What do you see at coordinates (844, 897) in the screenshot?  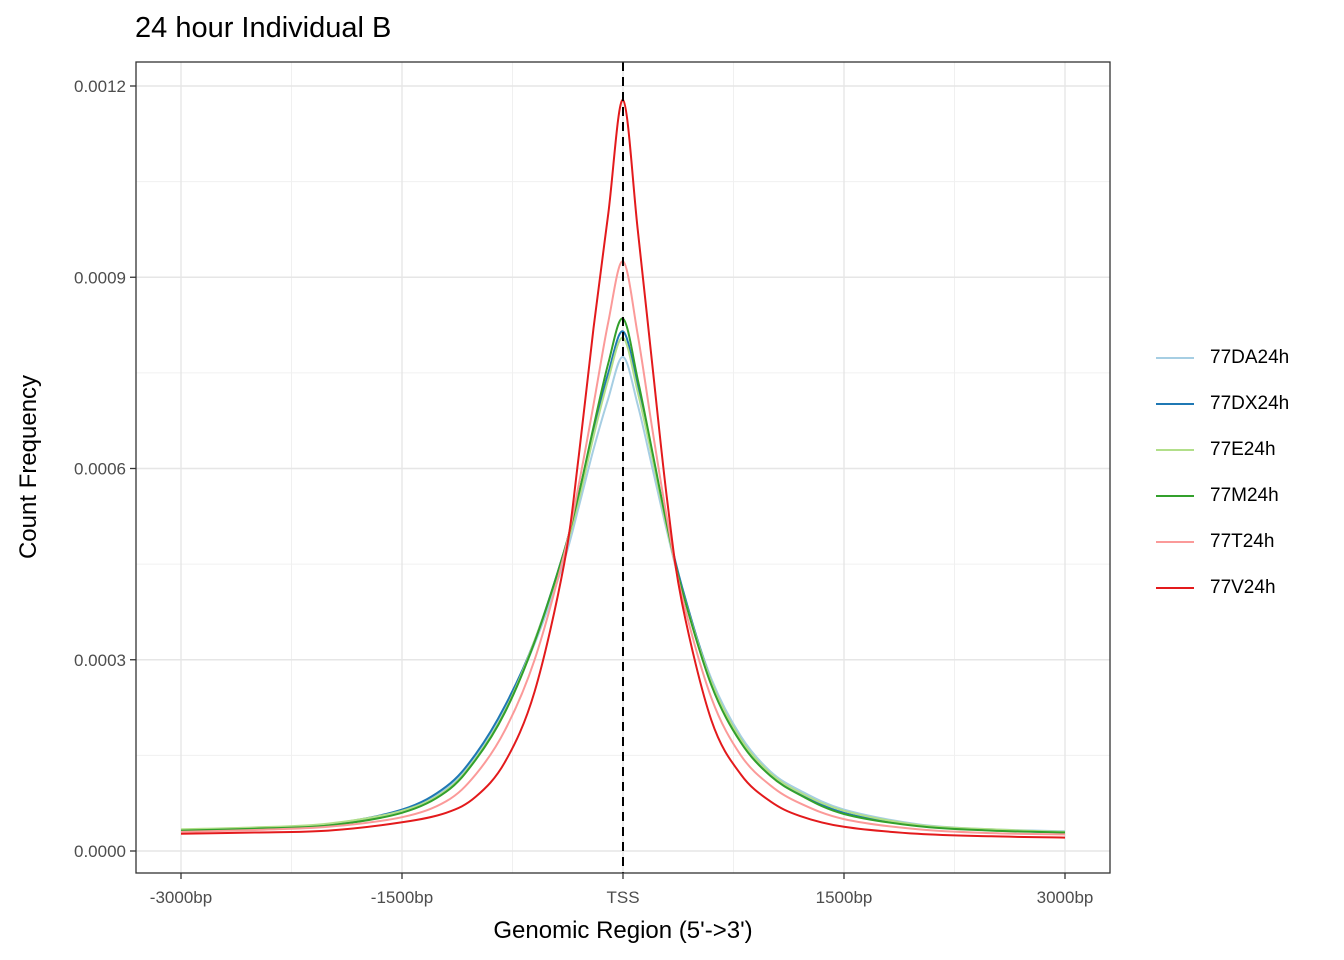 I see `x-tick-label: 1500bp` at bounding box center [844, 897].